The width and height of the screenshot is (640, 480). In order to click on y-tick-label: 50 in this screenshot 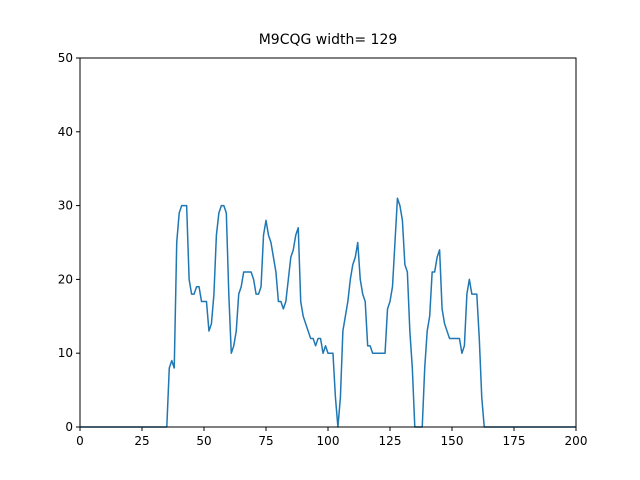, I will do `click(65, 58)`.